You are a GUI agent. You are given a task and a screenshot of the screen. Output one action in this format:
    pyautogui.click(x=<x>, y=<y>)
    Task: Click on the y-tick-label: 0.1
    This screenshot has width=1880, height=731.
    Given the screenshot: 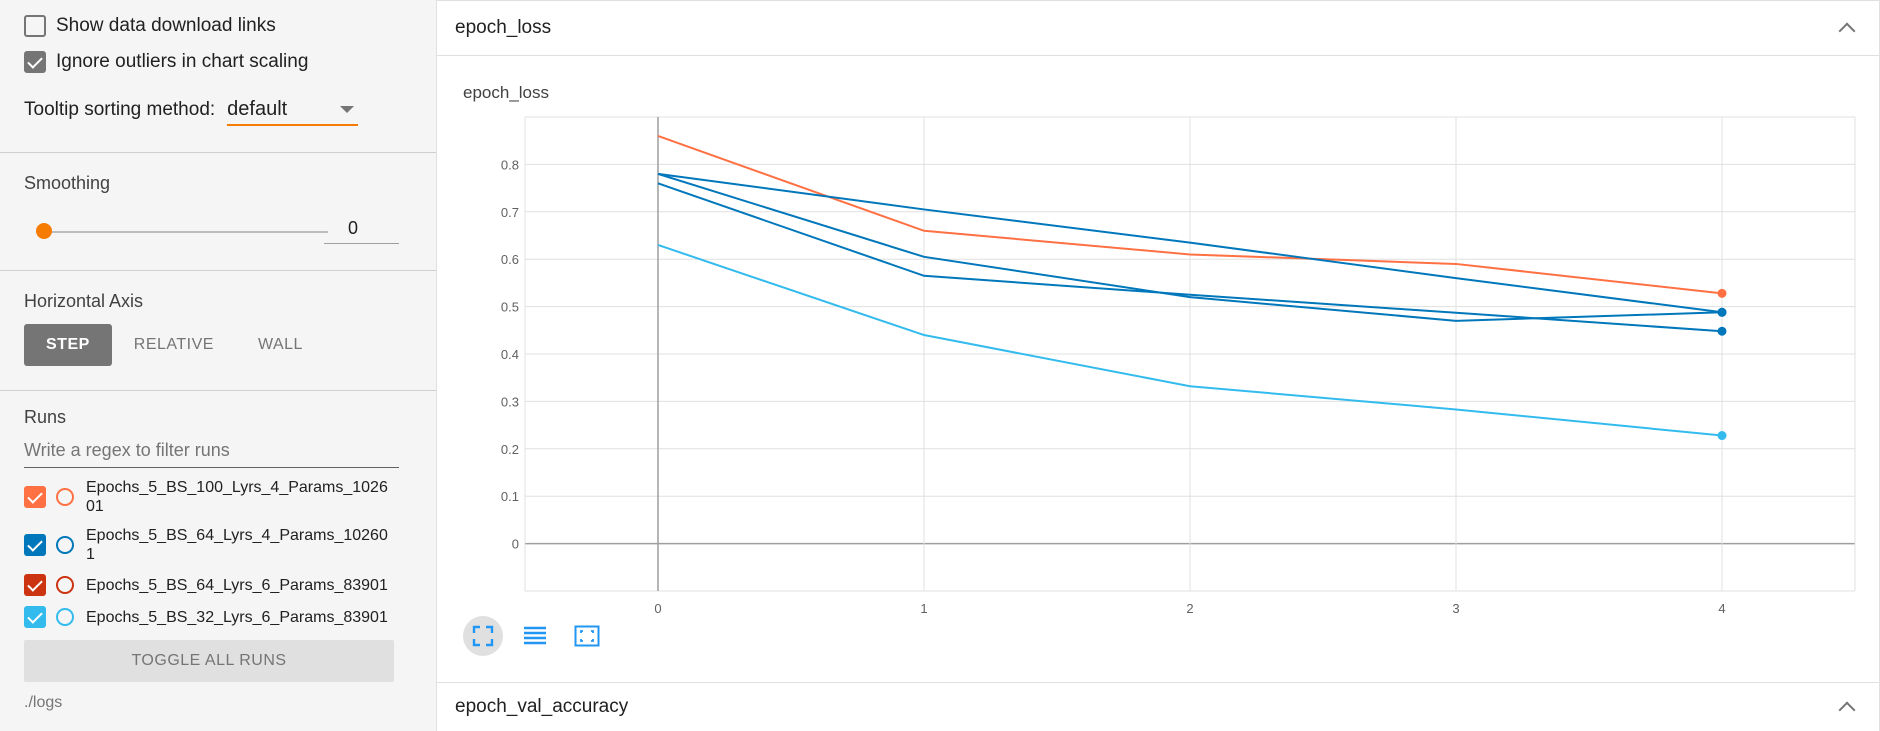 What is the action you would take?
    pyautogui.click(x=510, y=496)
    